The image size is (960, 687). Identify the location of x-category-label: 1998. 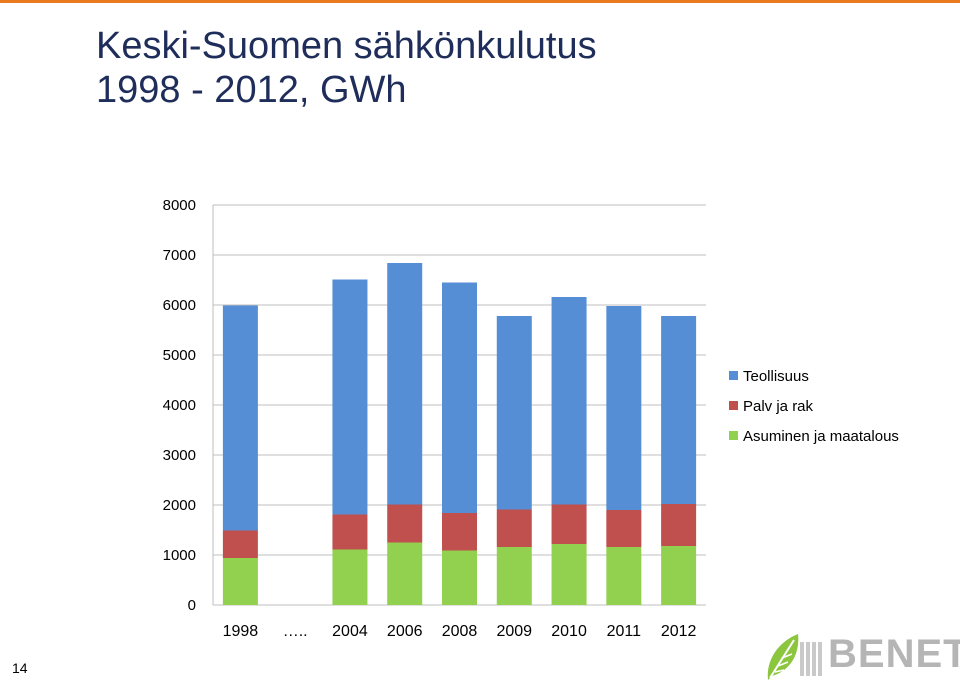
(241, 631).